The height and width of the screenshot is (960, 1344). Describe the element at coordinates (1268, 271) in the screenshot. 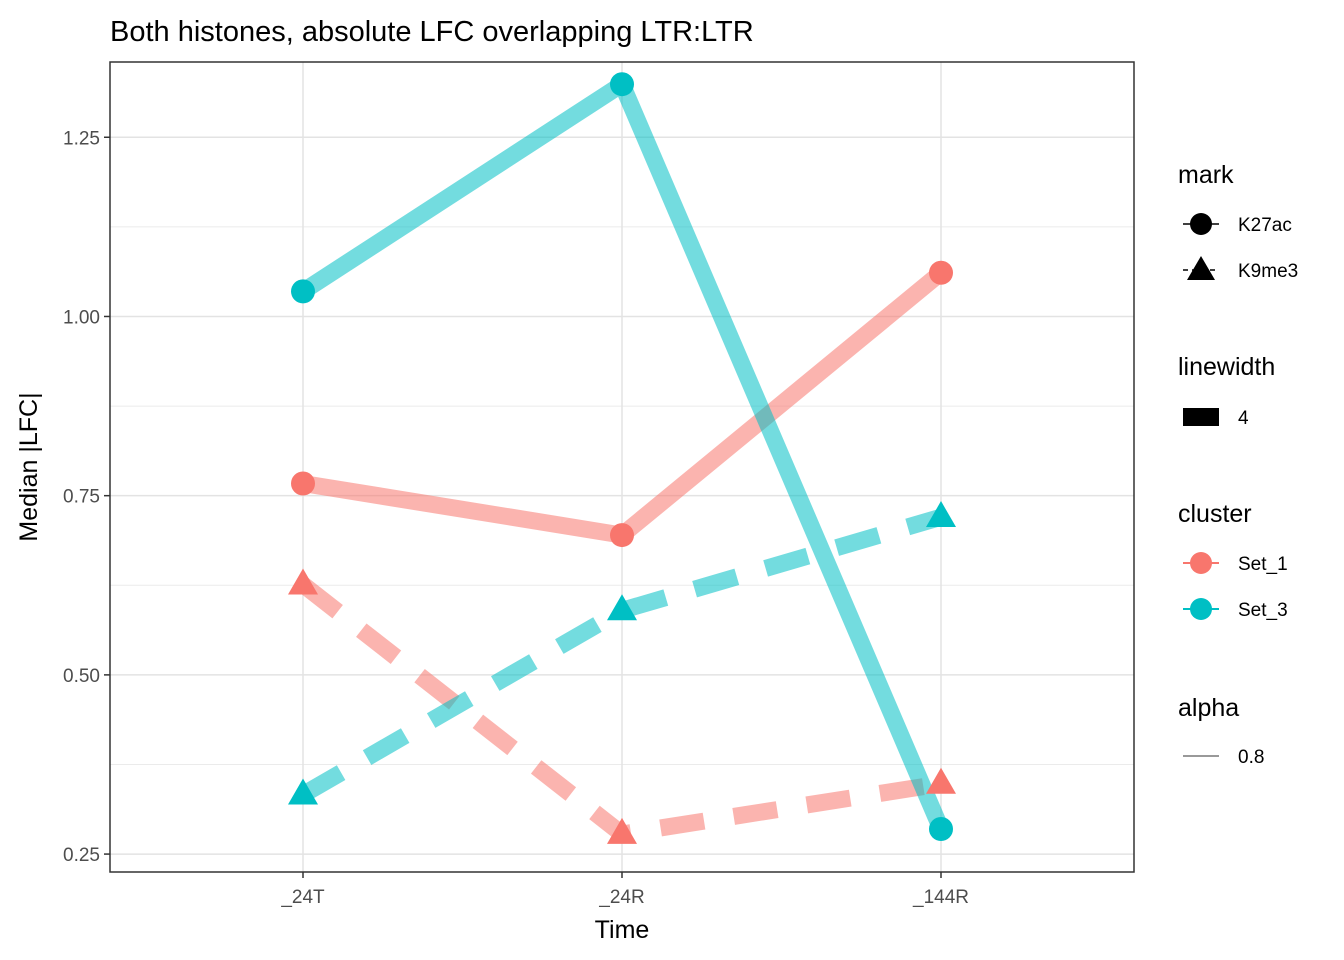

I see `legend-label-k9me3: K9me3` at that location.